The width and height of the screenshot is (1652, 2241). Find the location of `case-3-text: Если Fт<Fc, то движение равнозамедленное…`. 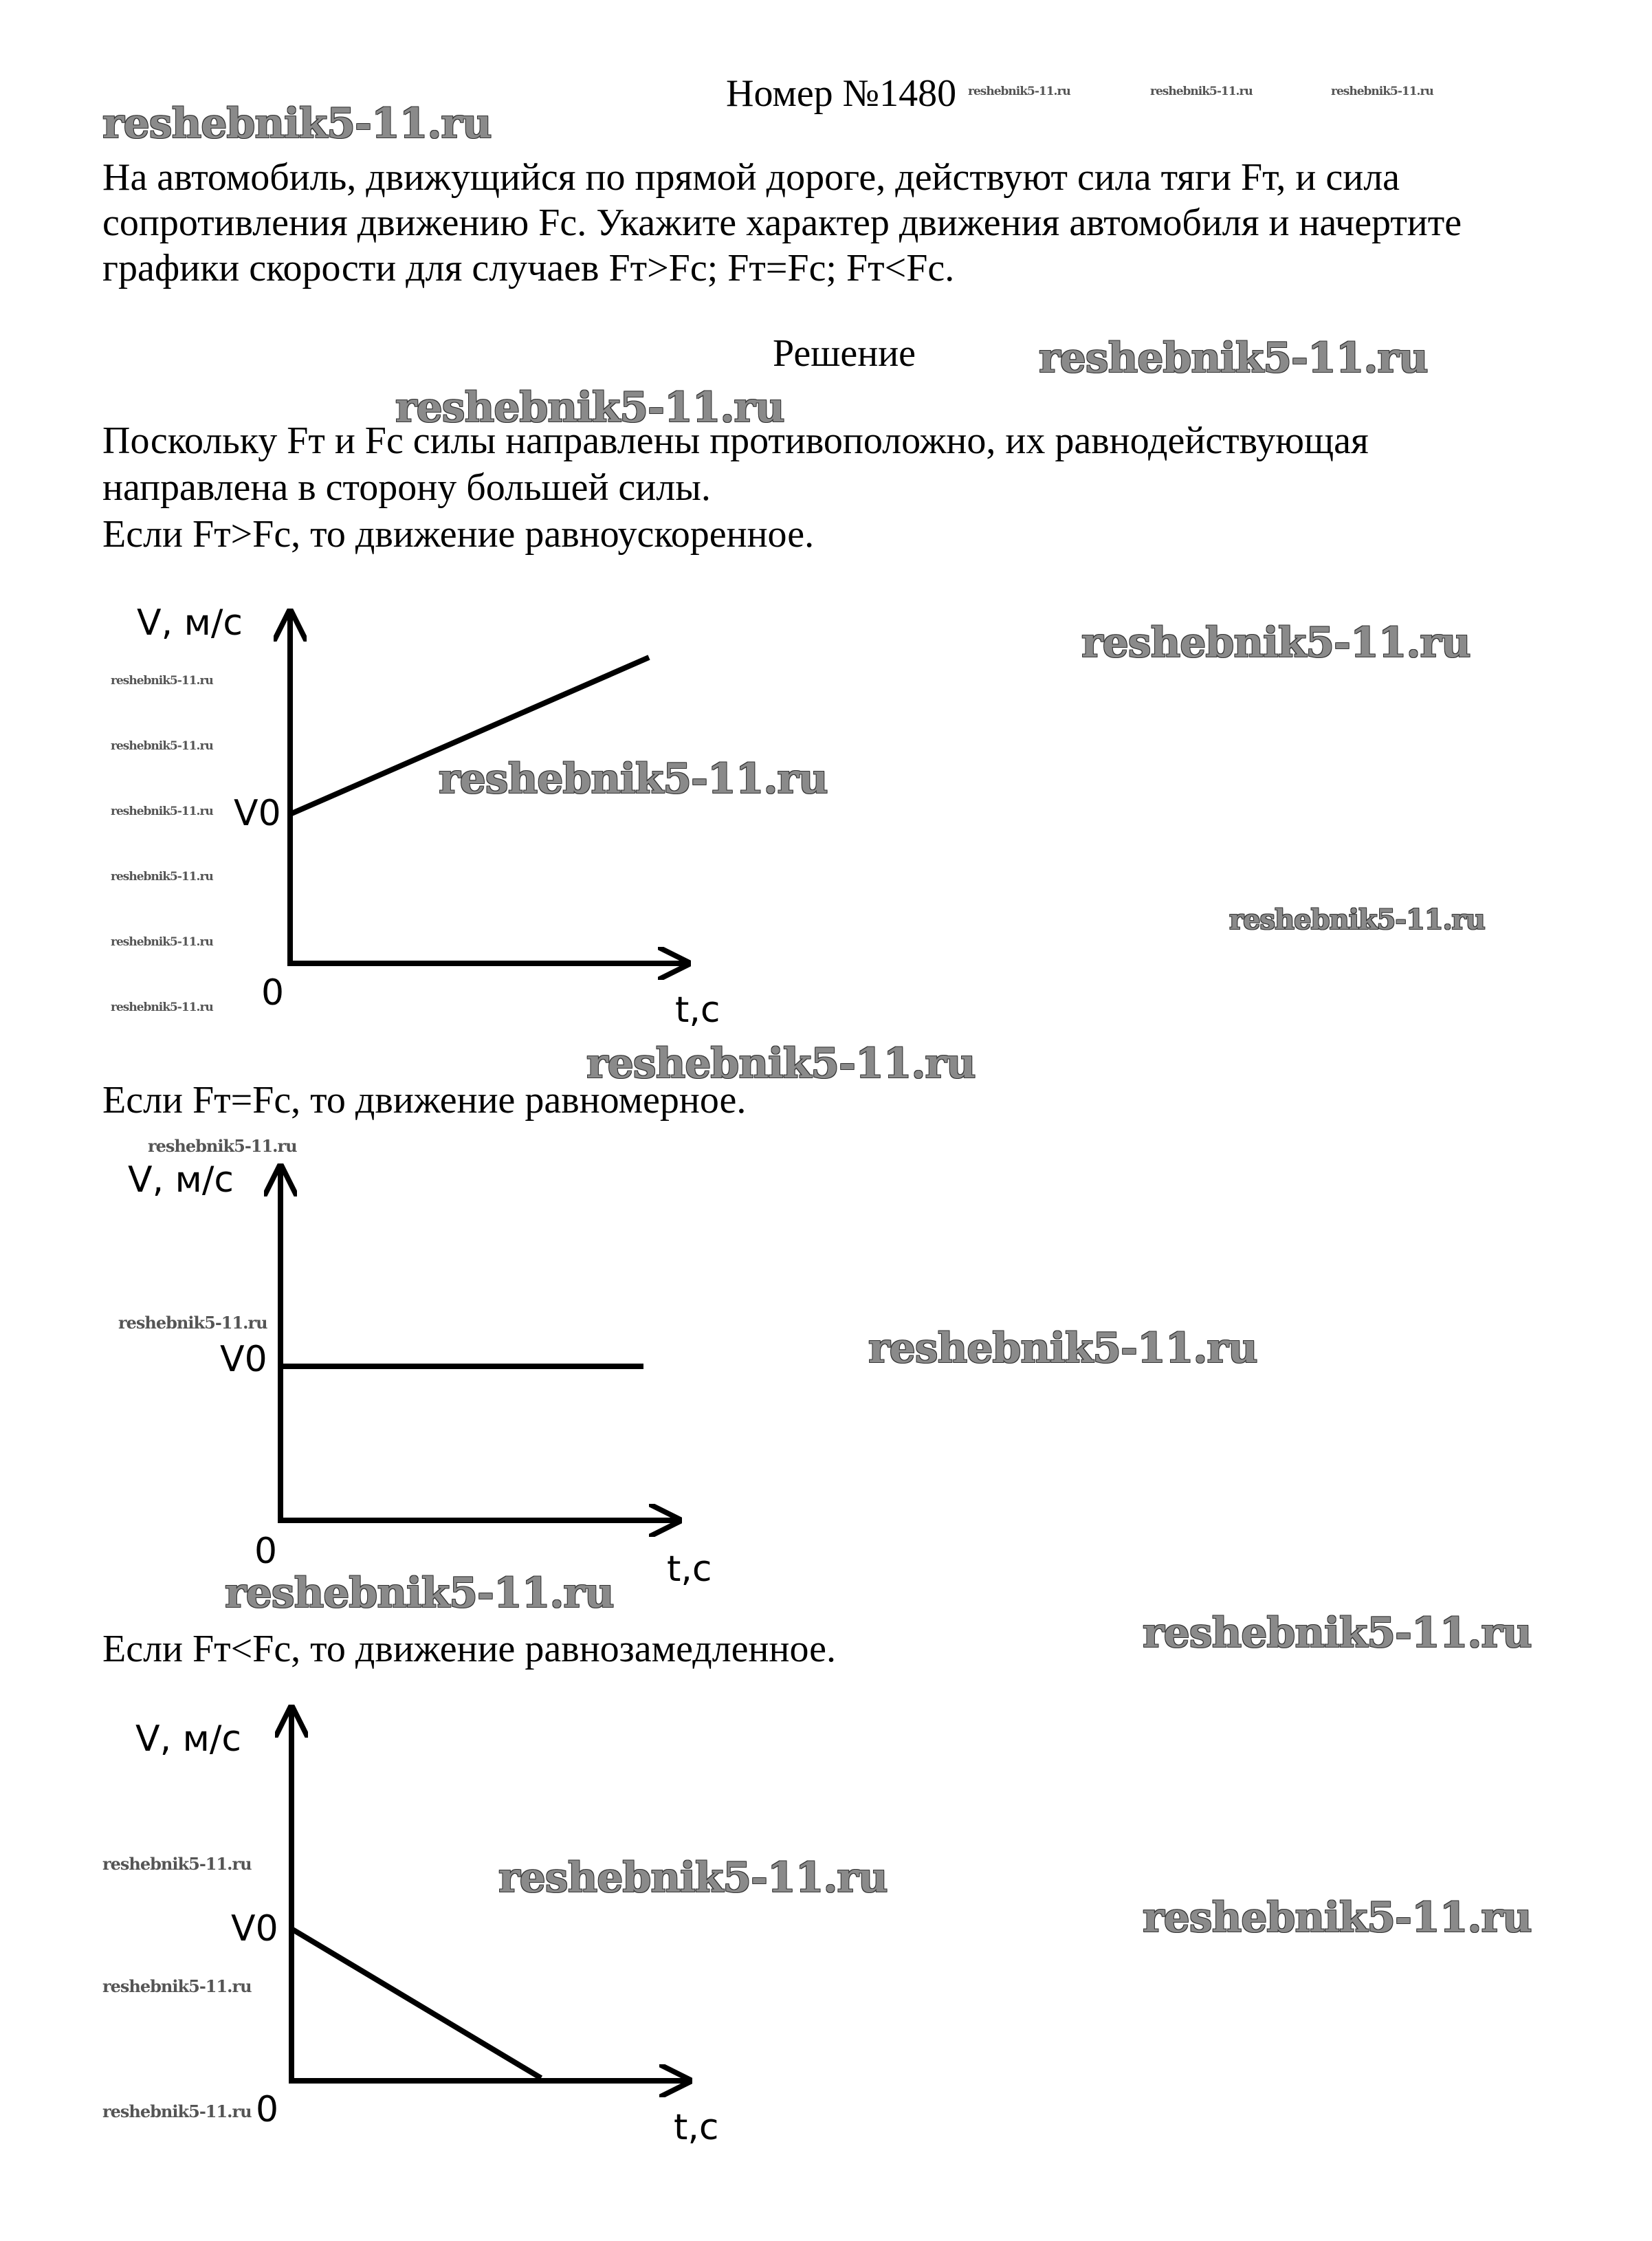

case-3-text: Если Fт<Fc, то движение равнозамедленное… is located at coordinates (469, 1649).